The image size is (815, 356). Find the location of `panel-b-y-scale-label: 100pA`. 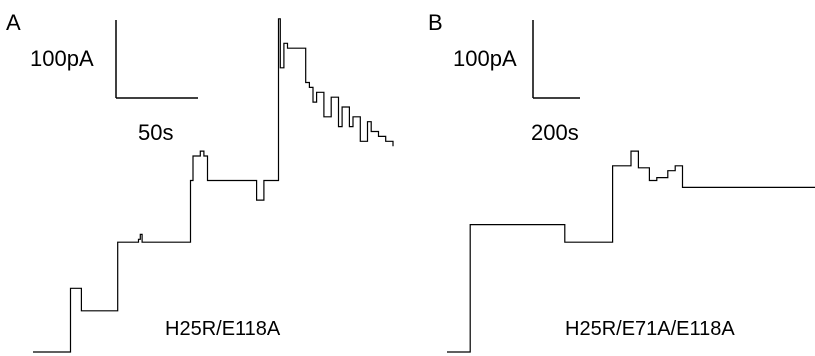

panel-b-y-scale-label: 100pA is located at coordinates (485, 58).